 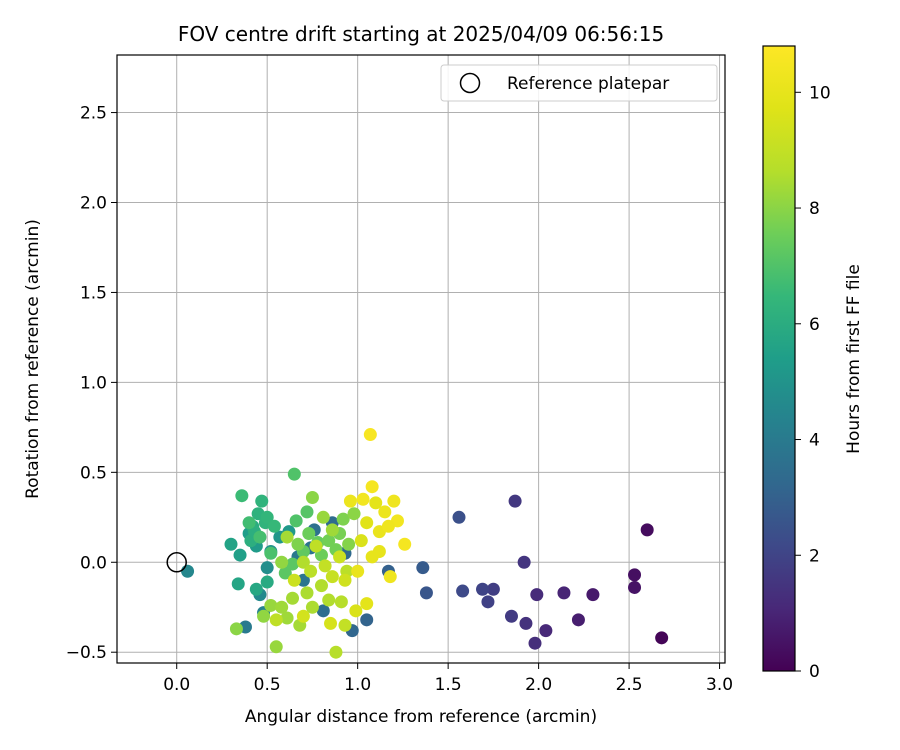 What do you see at coordinates (813, 382) in the screenshot?
I see `colorbar-ticks: 0 2 4 6 8 10` at bounding box center [813, 382].